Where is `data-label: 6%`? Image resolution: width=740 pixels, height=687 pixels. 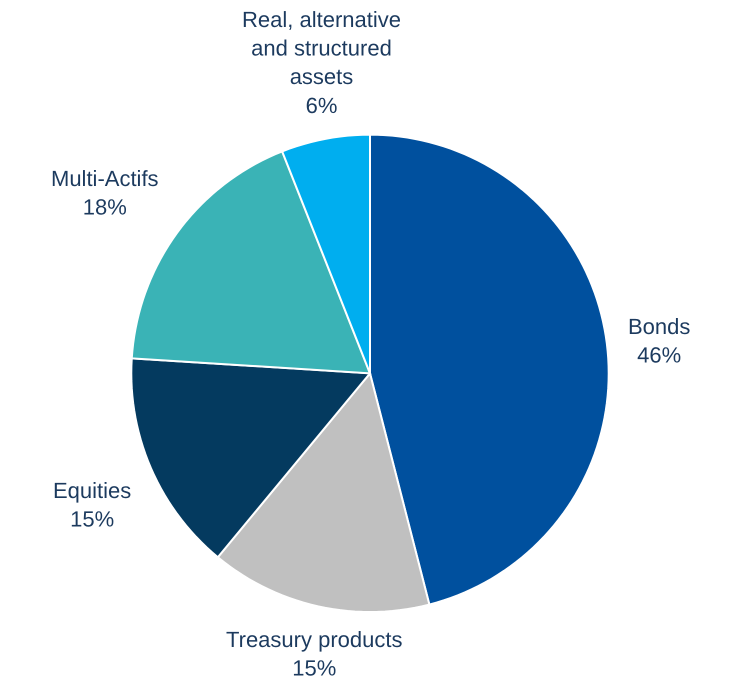 data-label: 6% is located at coordinates (322, 105).